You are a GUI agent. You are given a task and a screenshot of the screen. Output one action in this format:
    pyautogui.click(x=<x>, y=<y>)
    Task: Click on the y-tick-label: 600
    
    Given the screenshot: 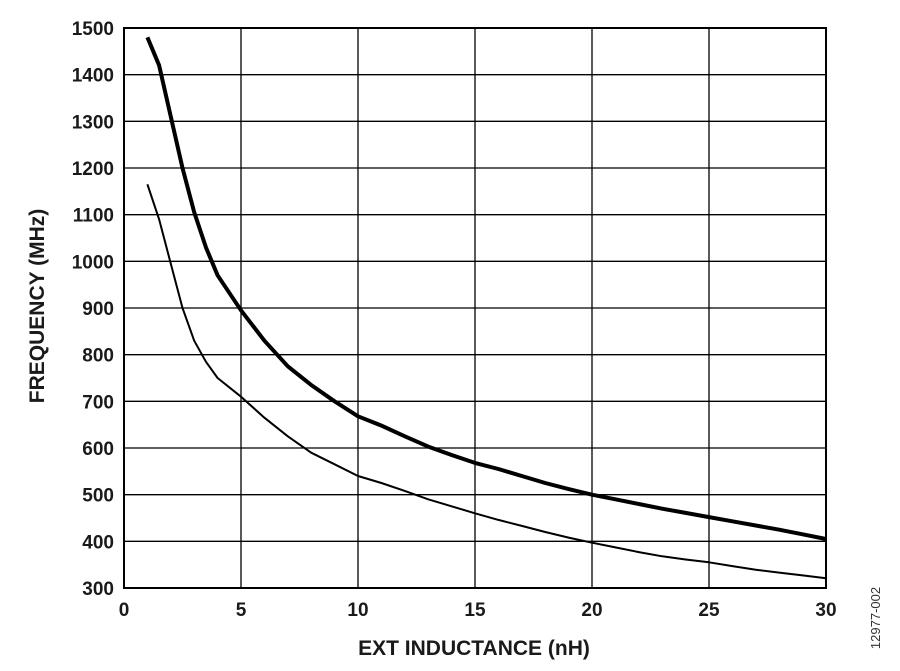 What is the action you would take?
    pyautogui.click(x=98, y=449)
    